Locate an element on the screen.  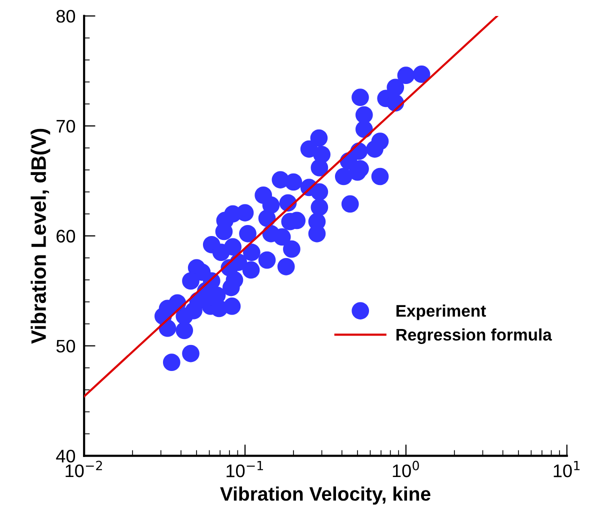
x-tick-label: 10$^{1}$ is located at coordinates (567, 469).